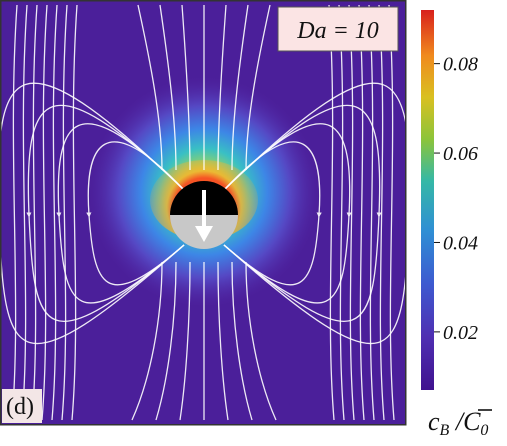 The height and width of the screenshot is (446, 507). I want to click on colorbar-label: cB /C0, so click(458, 423).